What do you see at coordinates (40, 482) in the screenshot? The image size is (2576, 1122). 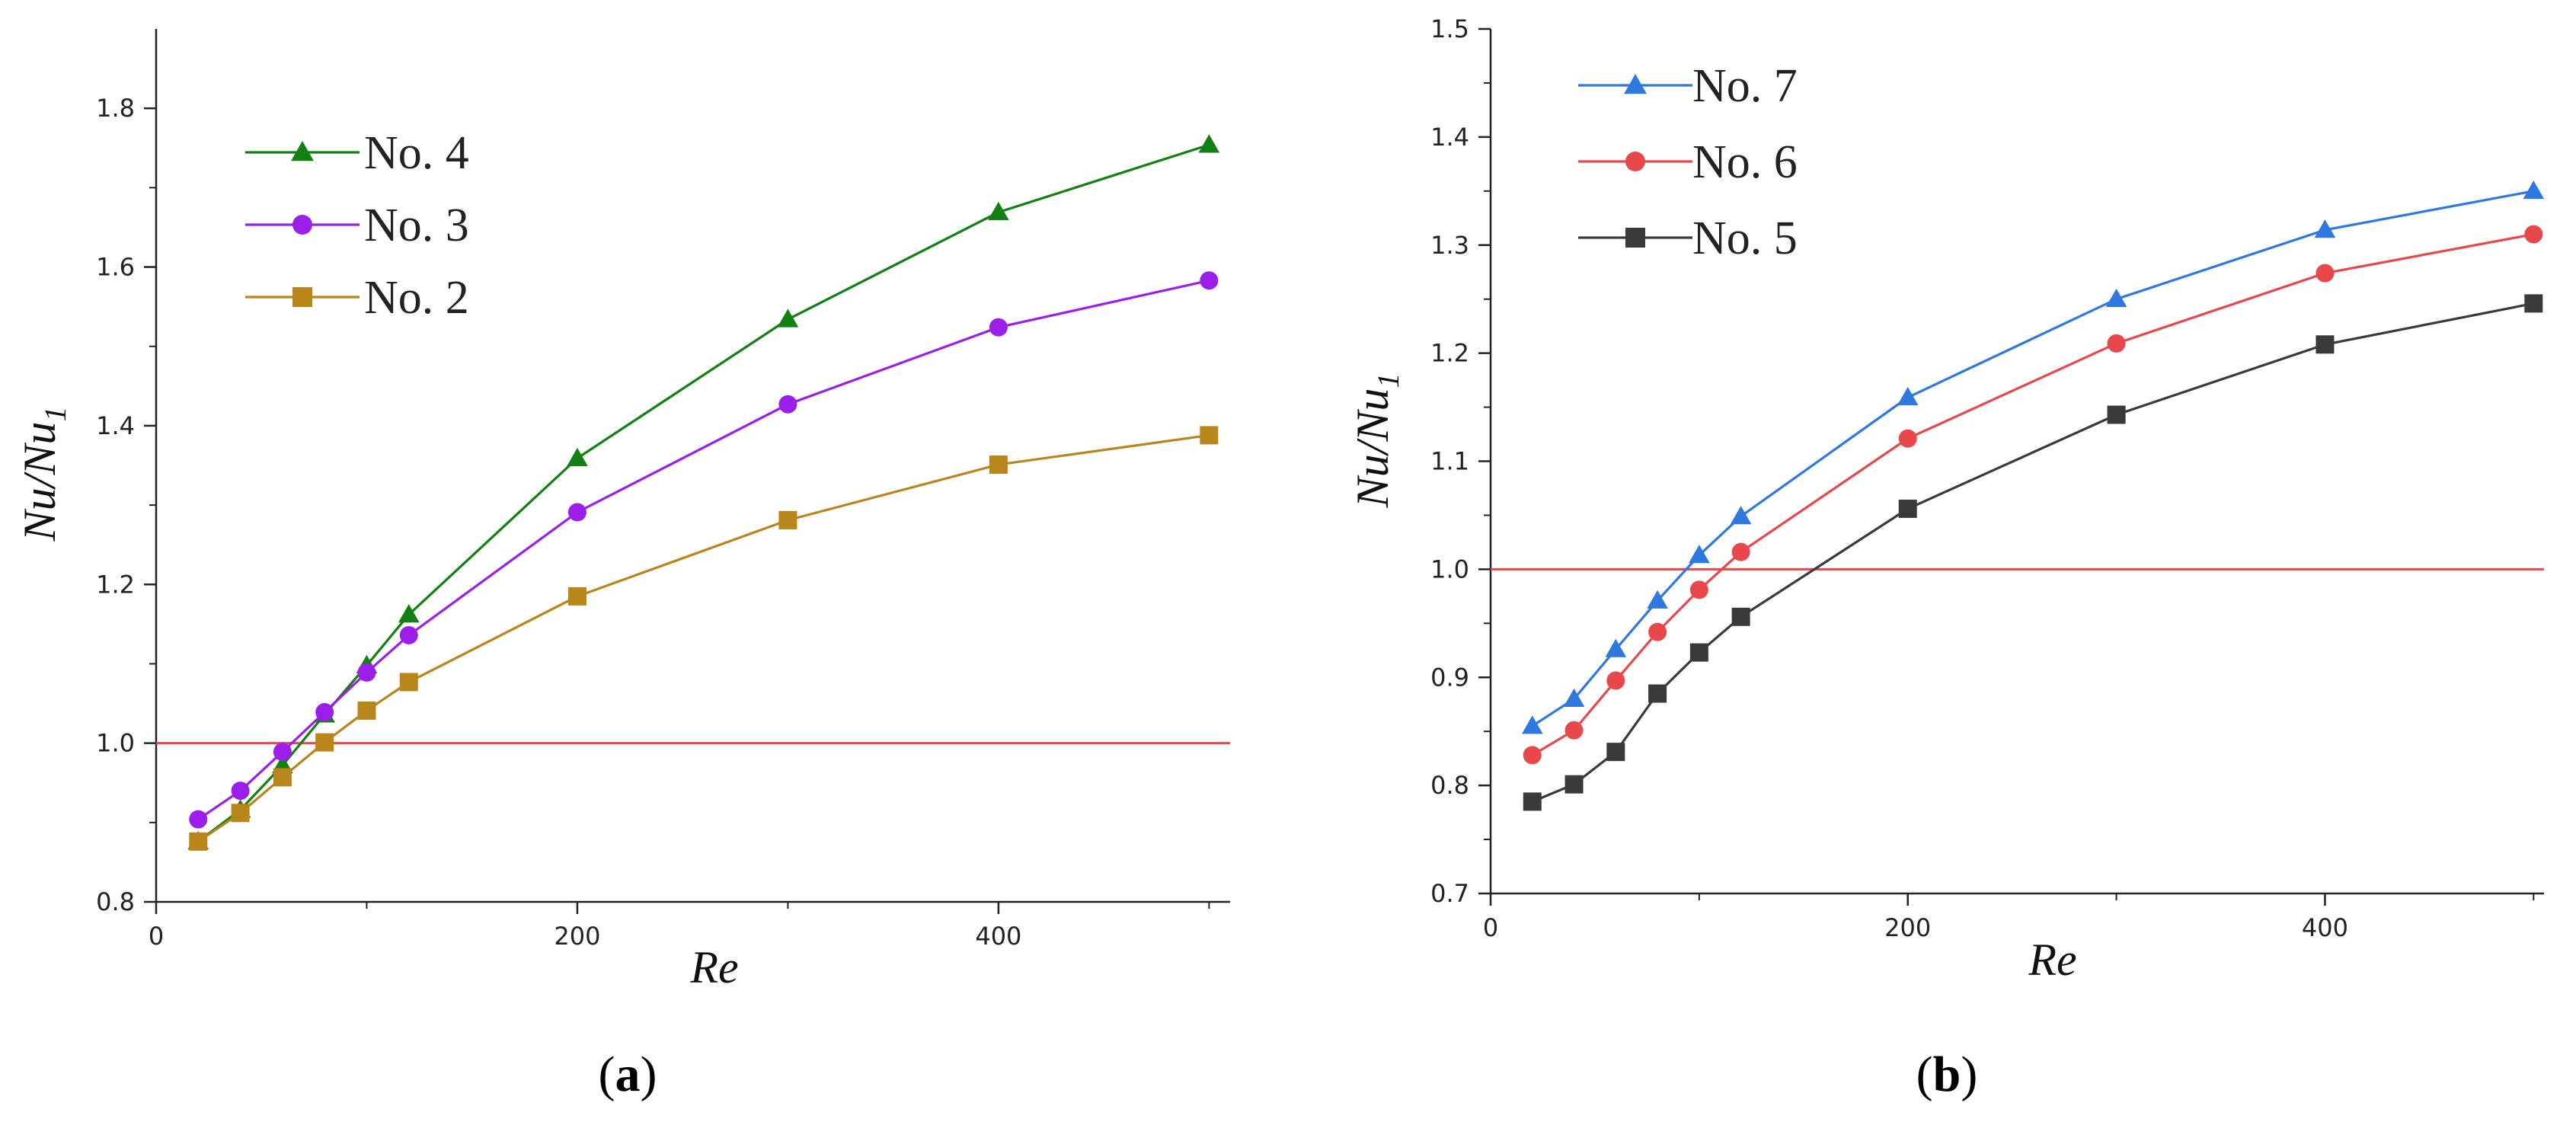 I see `y-axis-label-main-a: Nu/Nu` at bounding box center [40, 482].